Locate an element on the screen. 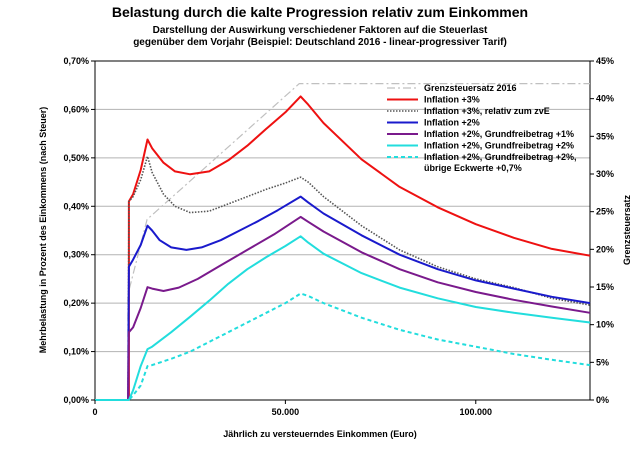  legend-label-5: Inflation +2%, Grundfreibetrag +1% is located at coordinates (499, 134).